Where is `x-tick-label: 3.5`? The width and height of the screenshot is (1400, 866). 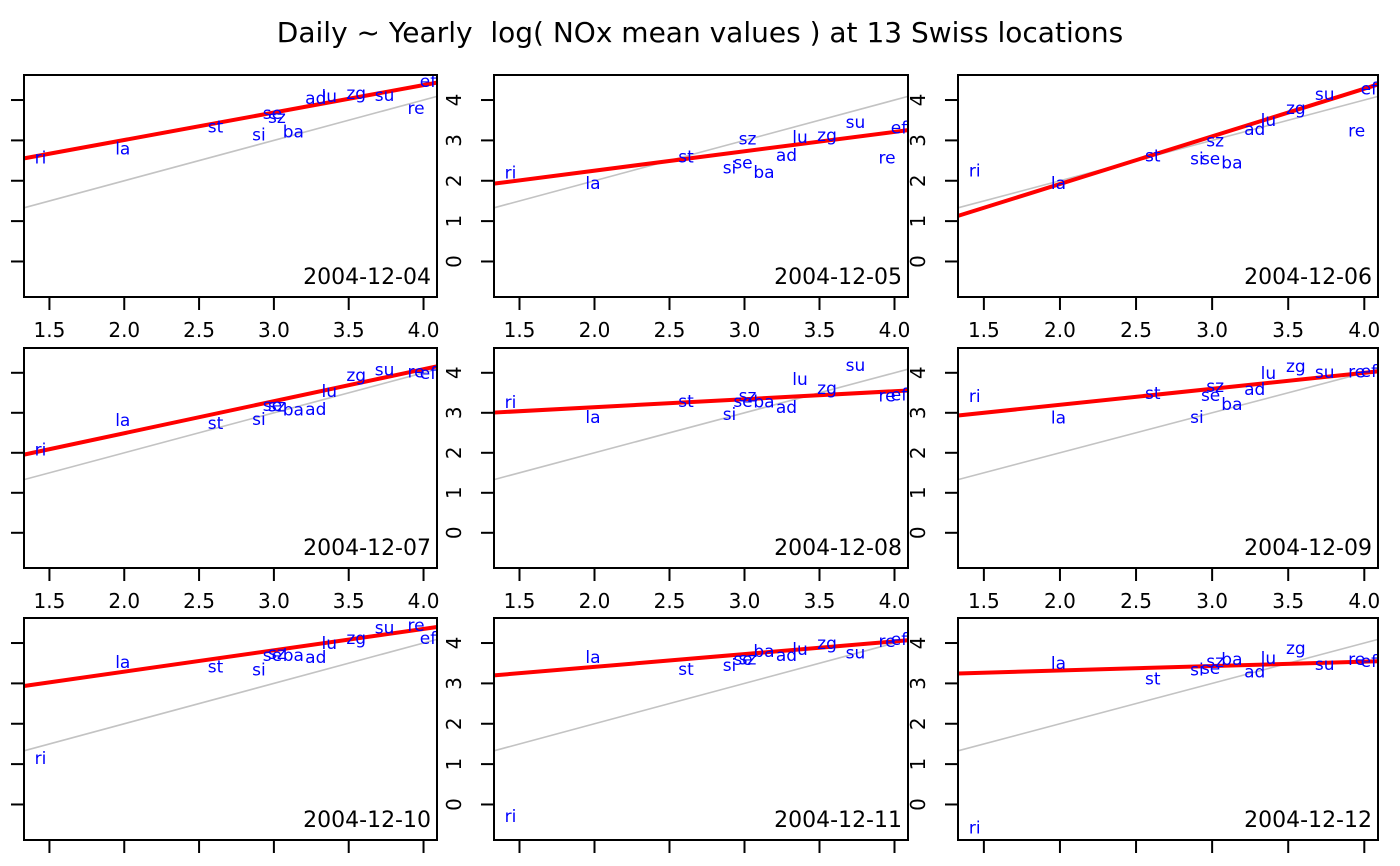 x-tick-label: 3.5 is located at coordinates (820, 601).